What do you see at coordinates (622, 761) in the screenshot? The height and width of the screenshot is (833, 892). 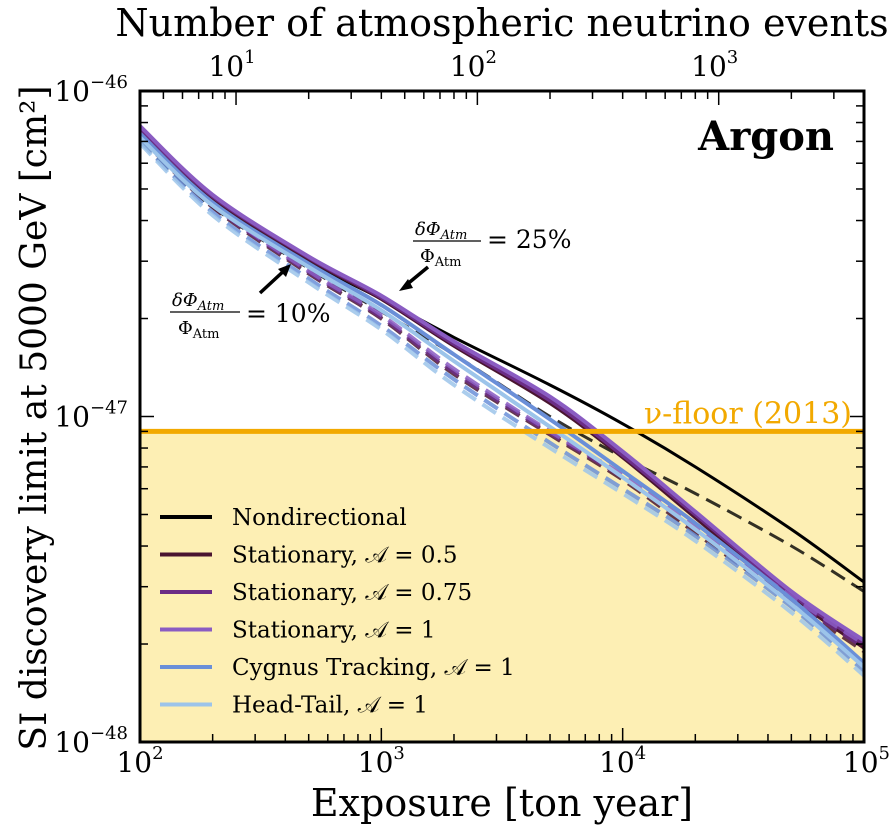 I see `x-tick-label: 10⁴` at bounding box center [622, 761].